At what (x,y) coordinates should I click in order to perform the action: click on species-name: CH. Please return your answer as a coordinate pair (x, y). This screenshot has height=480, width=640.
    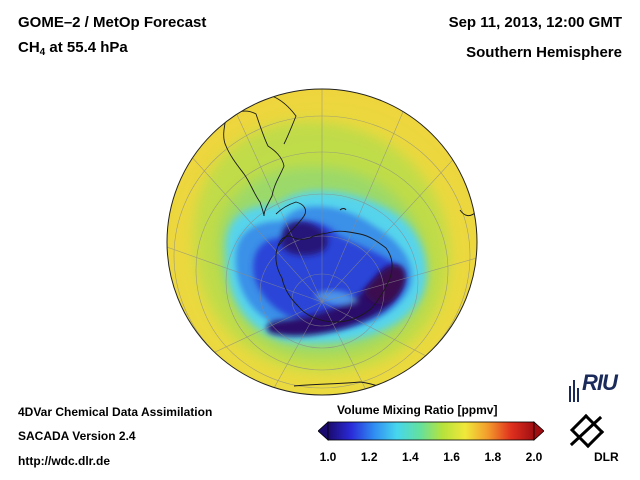
    Looking at the image, I should click on (29, 47).